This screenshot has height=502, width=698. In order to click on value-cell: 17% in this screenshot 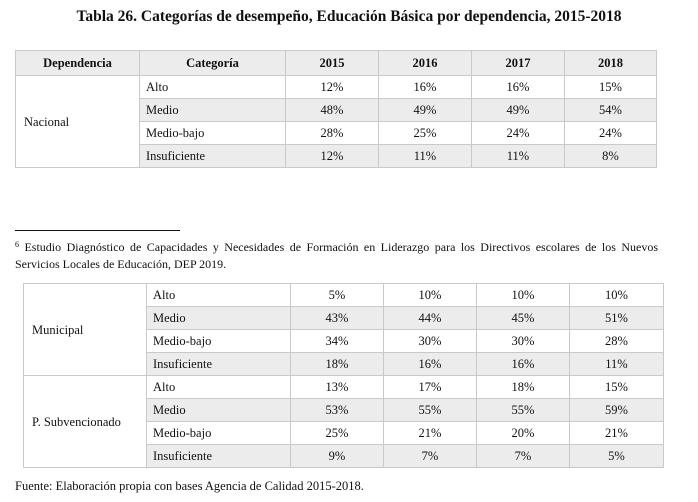, I will do `click(430, 387)`.